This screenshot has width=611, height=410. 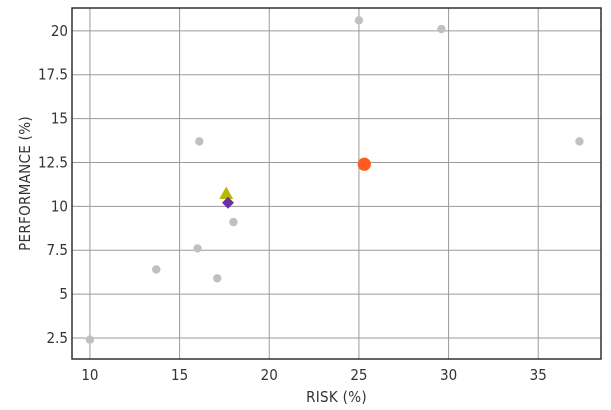 I want to click on y-tick-label: 7.5, so click(x=57, y=250).